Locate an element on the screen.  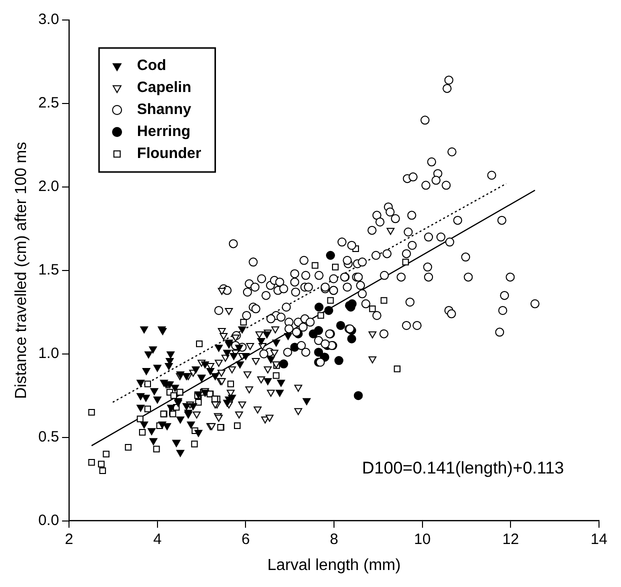
x-tick-label: 14 is located at coordinates (599, 539).